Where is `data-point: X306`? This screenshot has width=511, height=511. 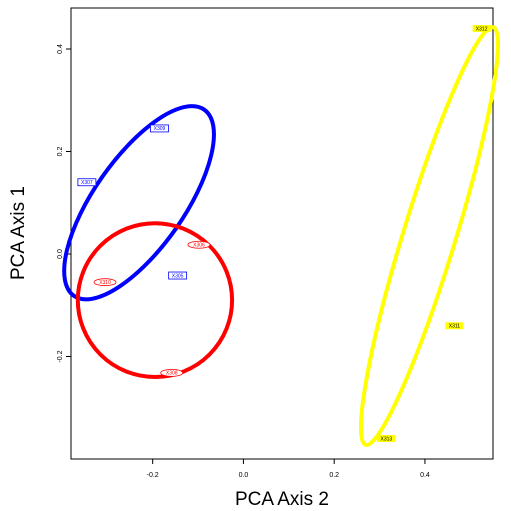 data-point: X306 is located at coordinates (199, 244).